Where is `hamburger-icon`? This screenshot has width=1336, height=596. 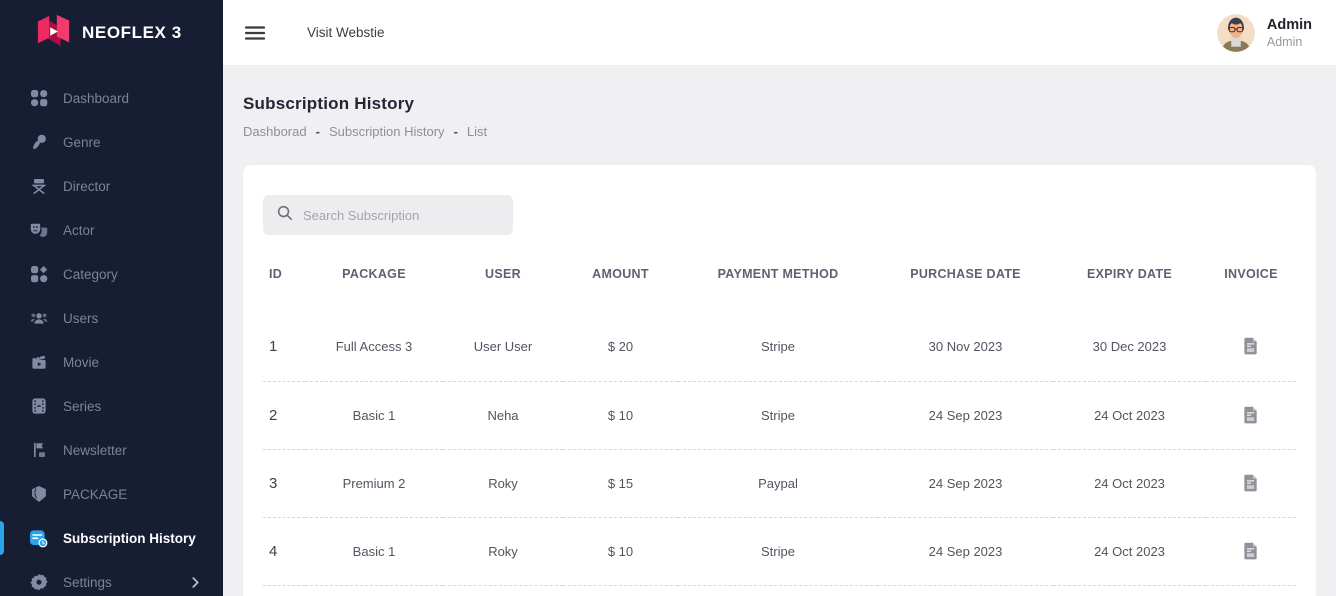
hamburger-icon is located at coordinates (255, 33).